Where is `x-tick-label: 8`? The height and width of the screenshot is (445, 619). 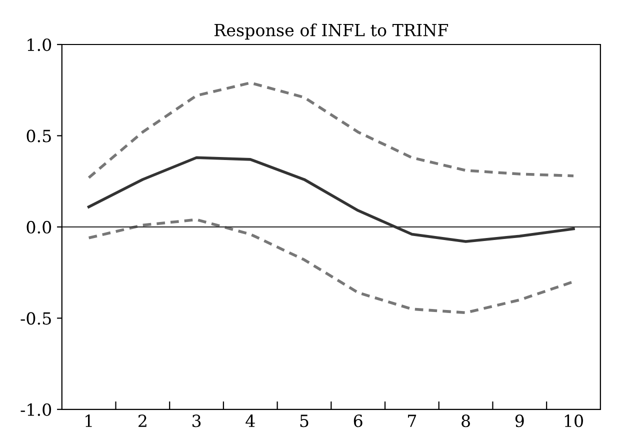
x-tick-label: 8 is located at coordinates (466, 421).